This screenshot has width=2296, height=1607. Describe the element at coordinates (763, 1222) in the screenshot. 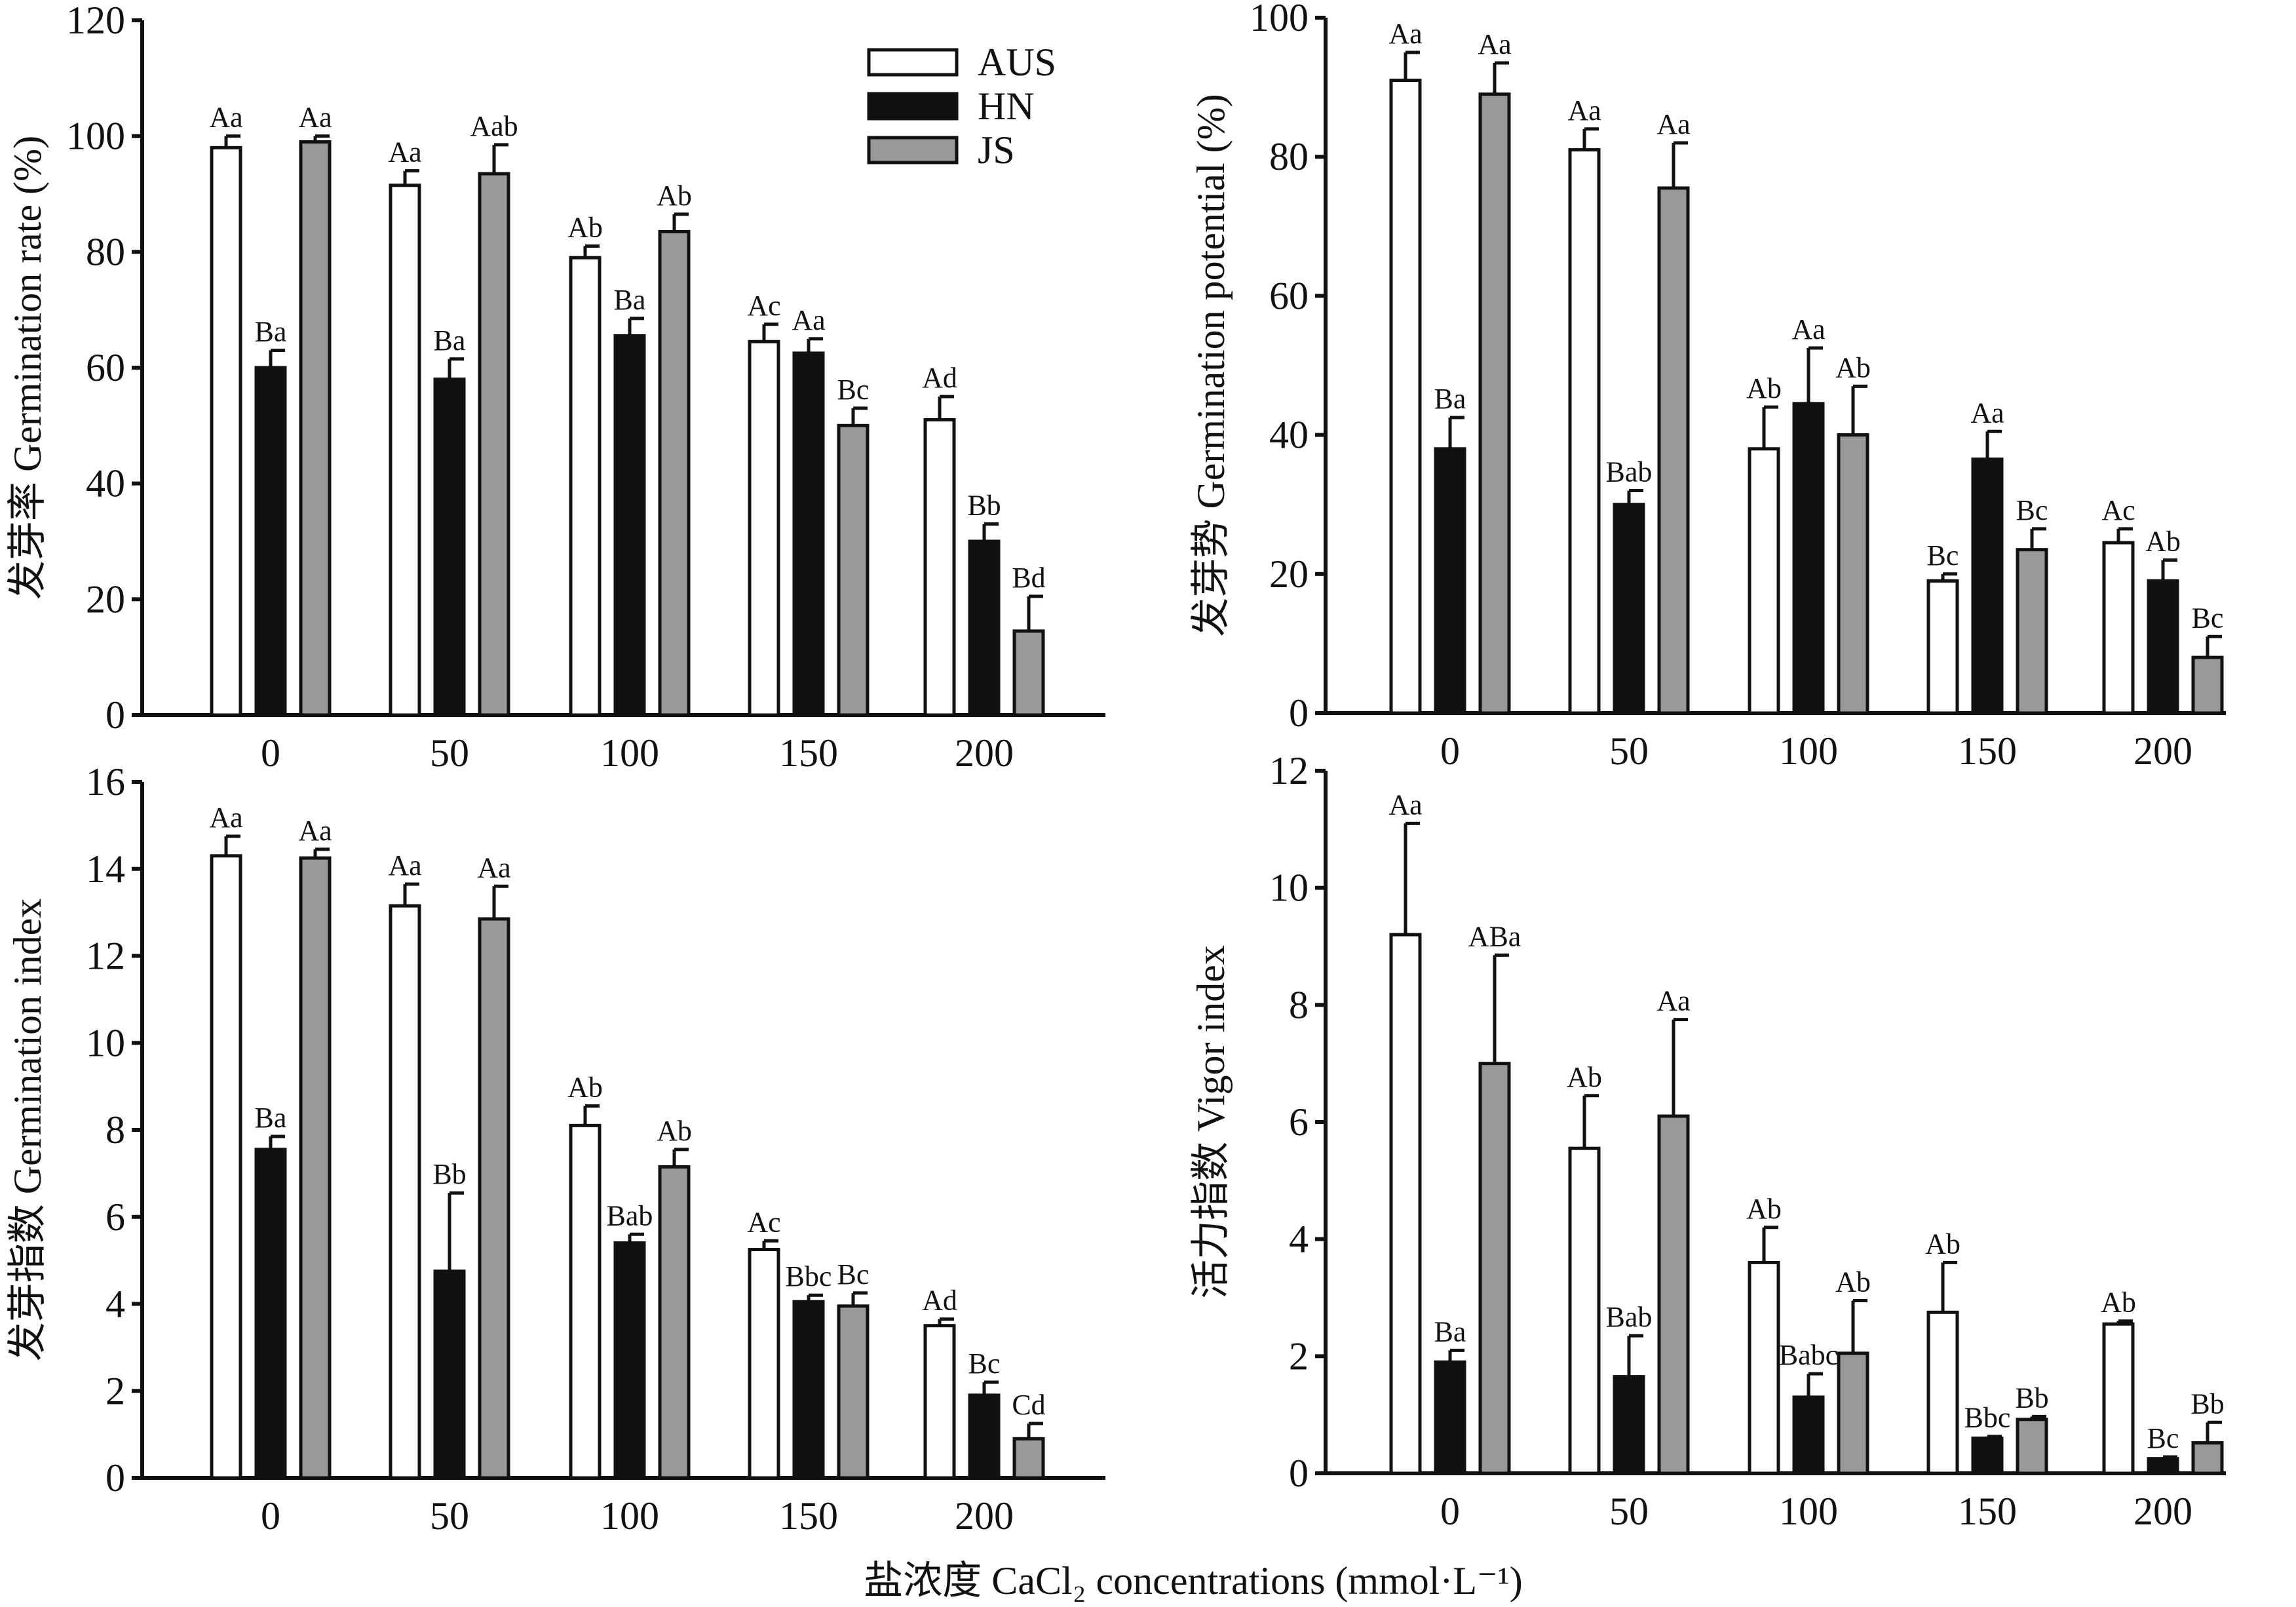

I see `significance-label: Ac` at that location.